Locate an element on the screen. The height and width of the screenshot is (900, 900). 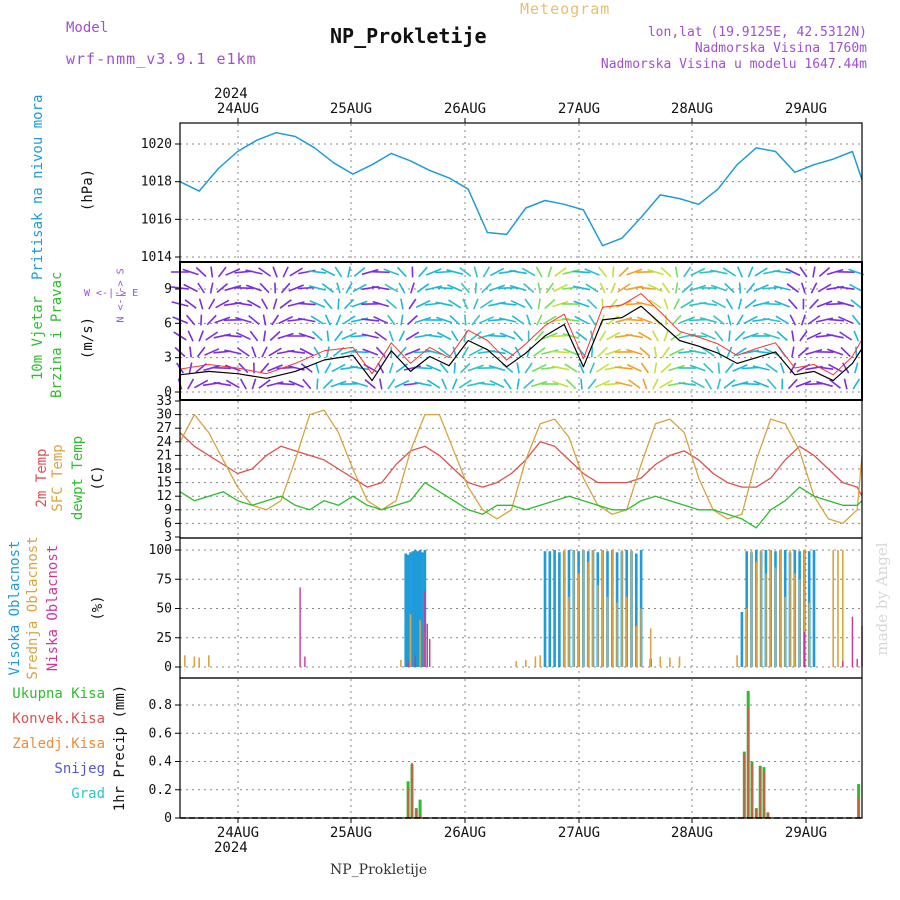
pressure-line is located at coordinates (521, 189).